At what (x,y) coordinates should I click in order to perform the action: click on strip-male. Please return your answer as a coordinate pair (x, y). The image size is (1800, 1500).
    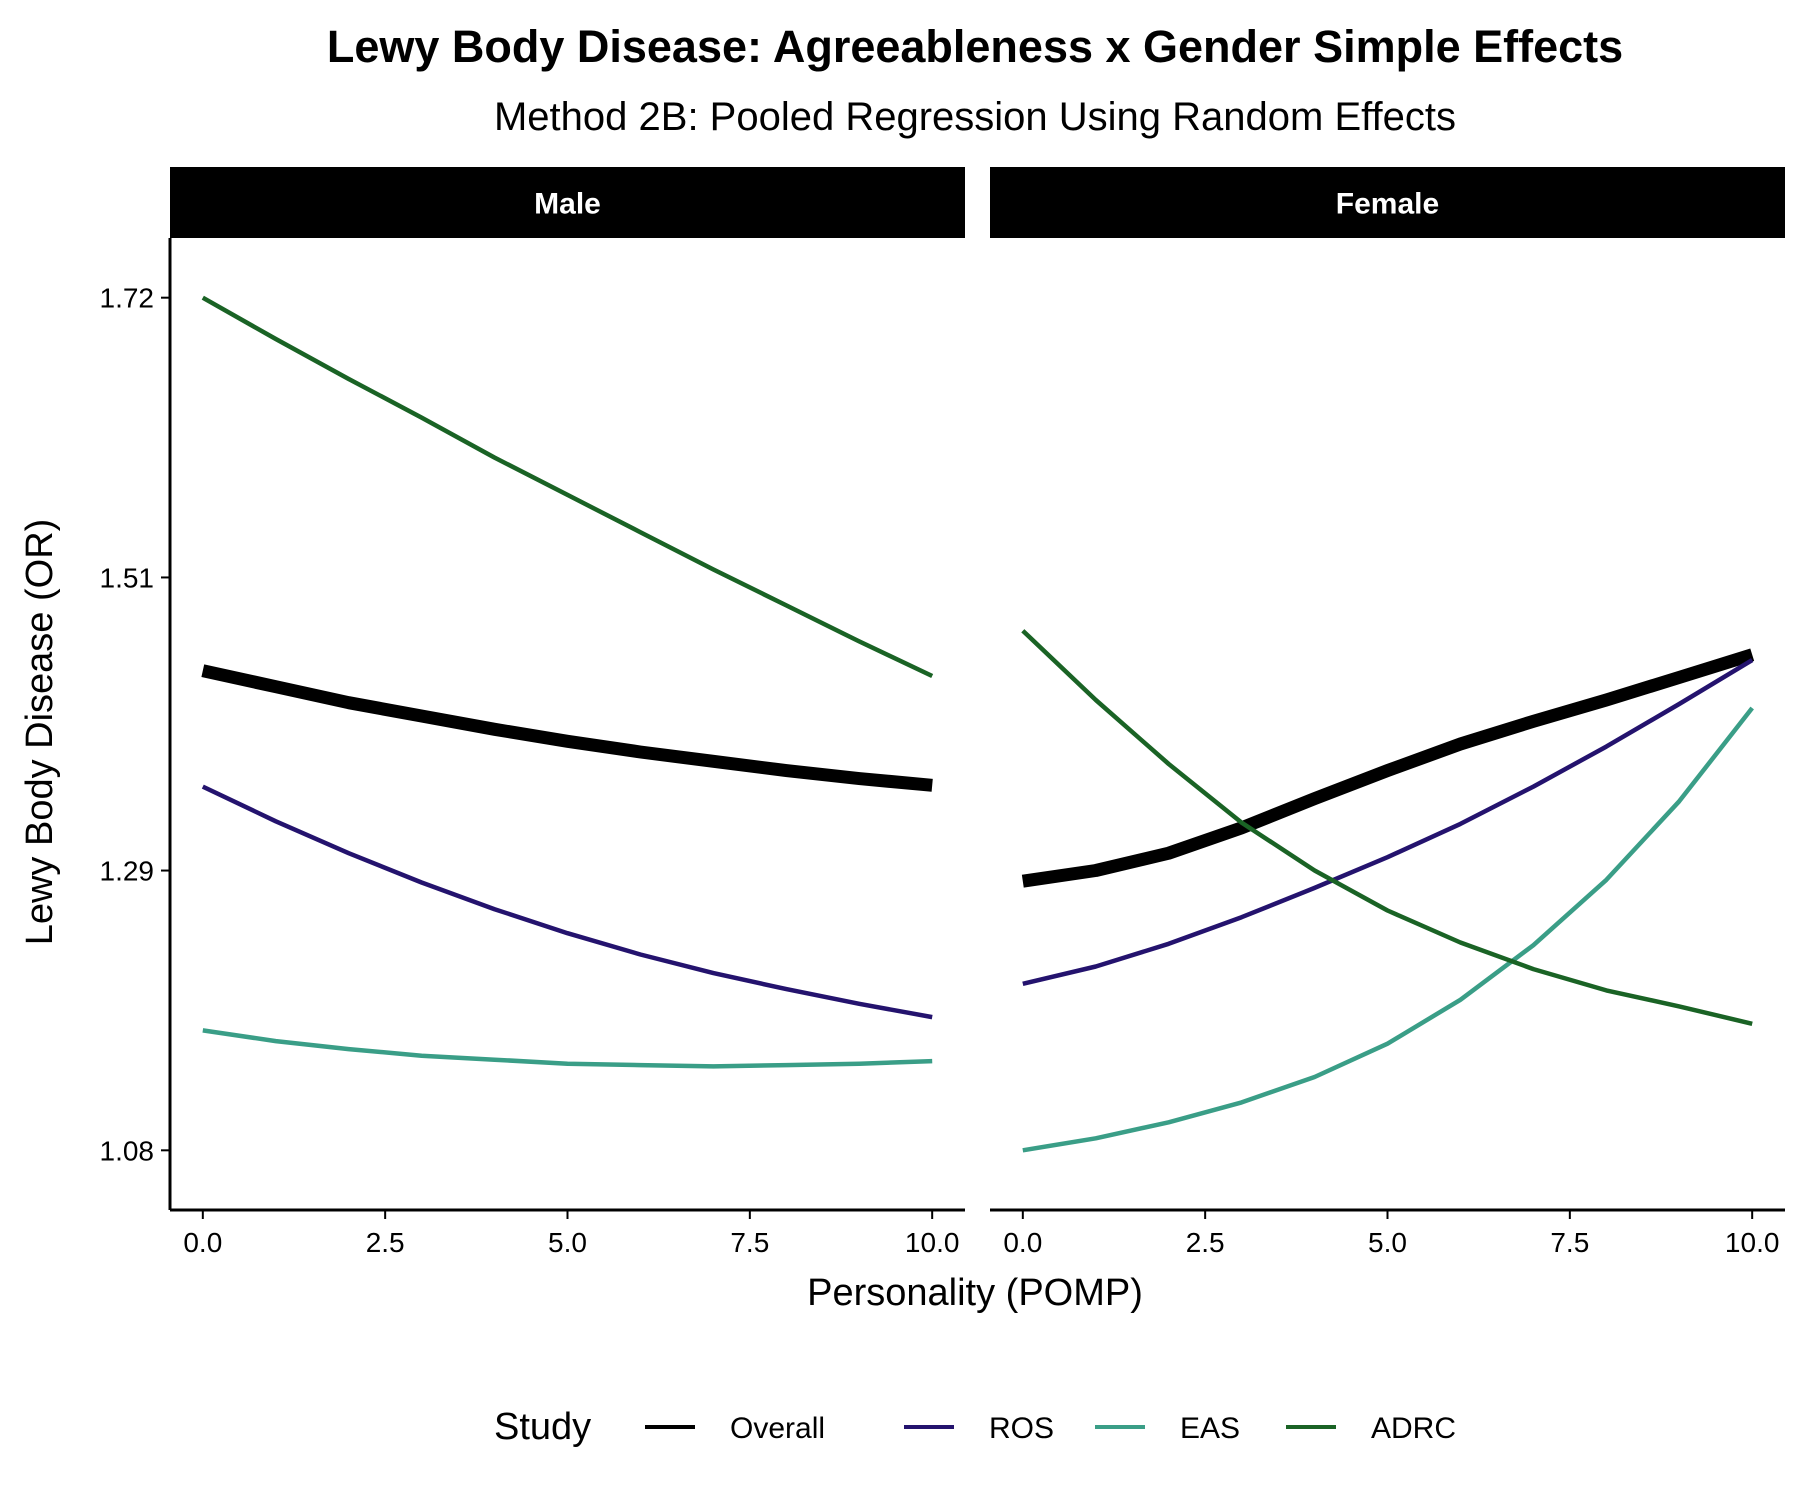
    Looking at the image, I should click on (567, 202).